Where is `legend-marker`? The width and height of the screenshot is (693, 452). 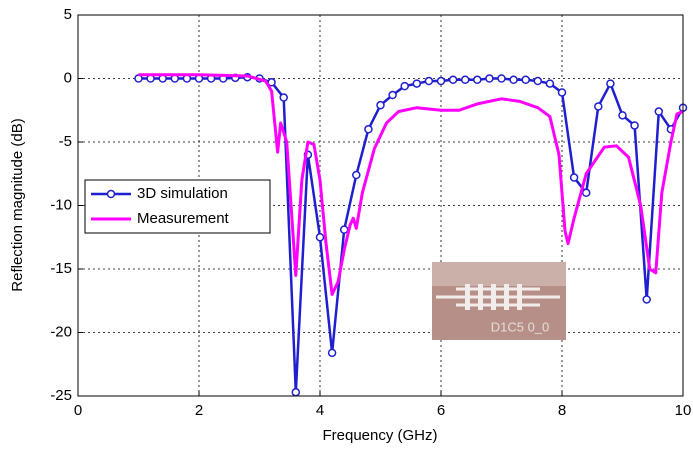 legend-marker is located at coordinates (111, 194).